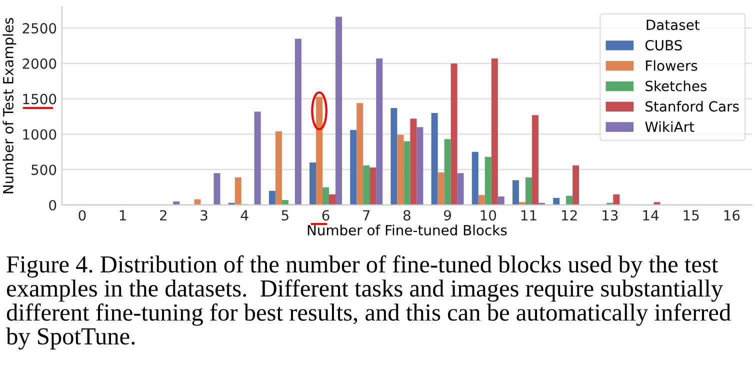  Describe the element at coordinates (163, 215) in the screenshot. I see `x-tick-label: 2` at that location.